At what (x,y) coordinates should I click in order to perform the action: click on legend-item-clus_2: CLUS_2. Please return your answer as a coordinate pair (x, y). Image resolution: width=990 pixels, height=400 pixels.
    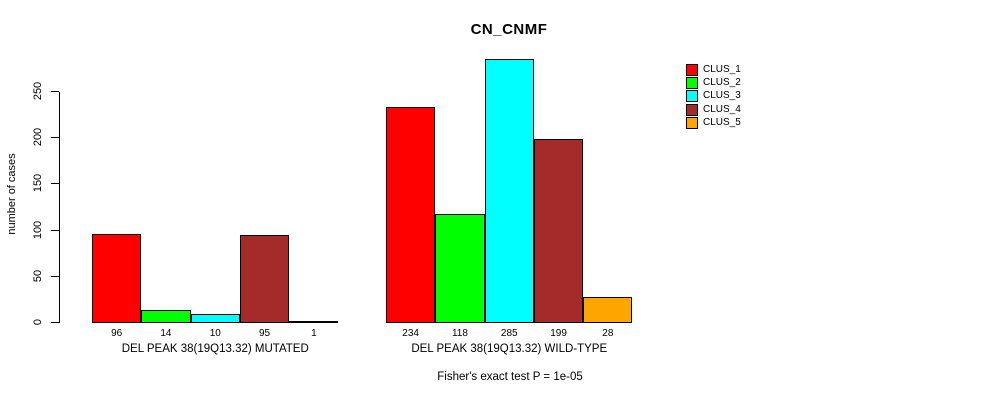
    Looking at the image, I should click on (713, 82).